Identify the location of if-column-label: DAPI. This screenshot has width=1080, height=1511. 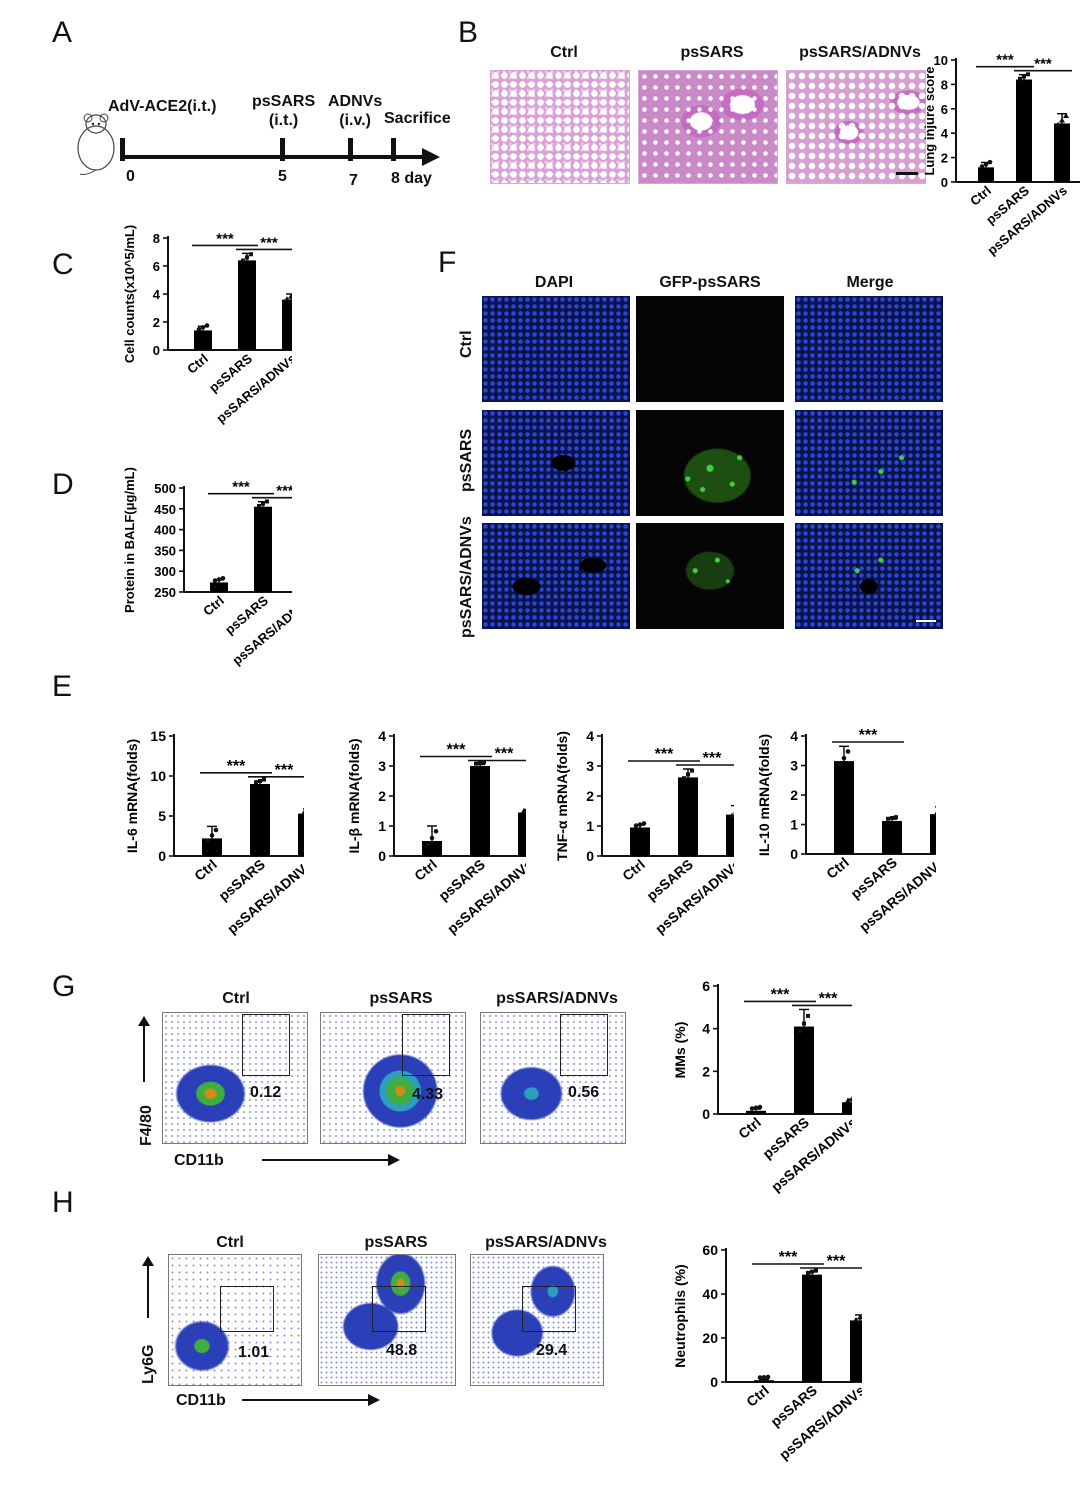
(554, 282).